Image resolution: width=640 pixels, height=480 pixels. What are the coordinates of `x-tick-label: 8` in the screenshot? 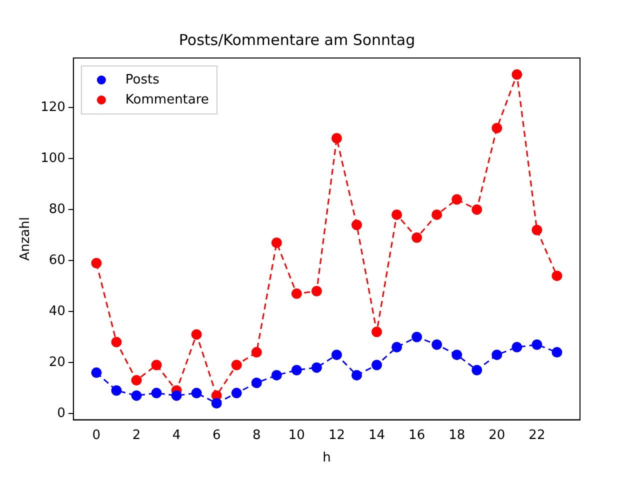 It's located at (256, 435).